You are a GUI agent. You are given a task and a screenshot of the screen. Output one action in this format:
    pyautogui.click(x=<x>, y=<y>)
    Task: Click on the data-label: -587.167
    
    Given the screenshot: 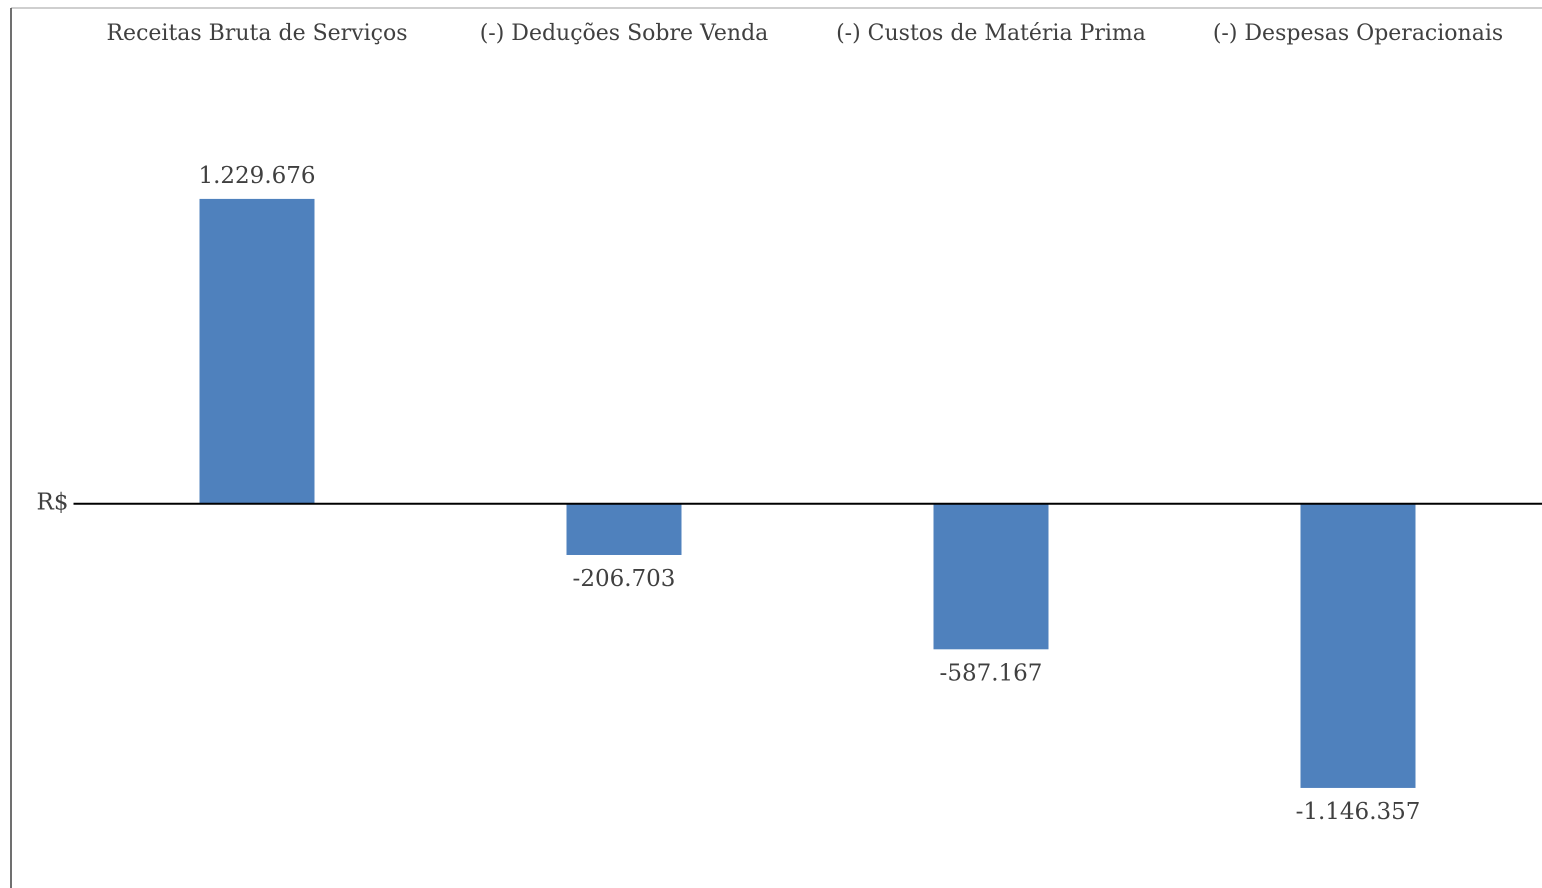 What is the action you would take?
    pyautogui.click(x=991, y=673)
    